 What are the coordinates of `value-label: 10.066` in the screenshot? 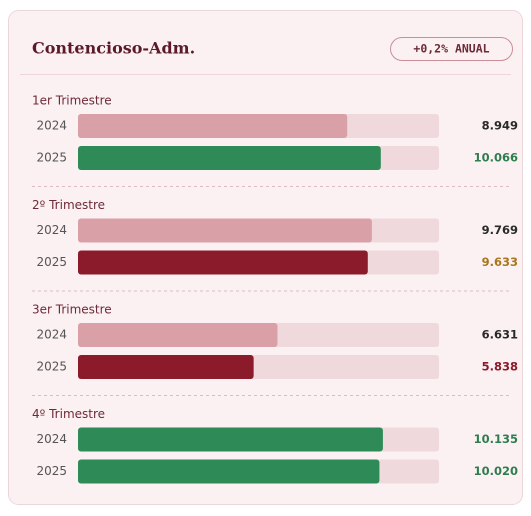 It's located at (496, 158).